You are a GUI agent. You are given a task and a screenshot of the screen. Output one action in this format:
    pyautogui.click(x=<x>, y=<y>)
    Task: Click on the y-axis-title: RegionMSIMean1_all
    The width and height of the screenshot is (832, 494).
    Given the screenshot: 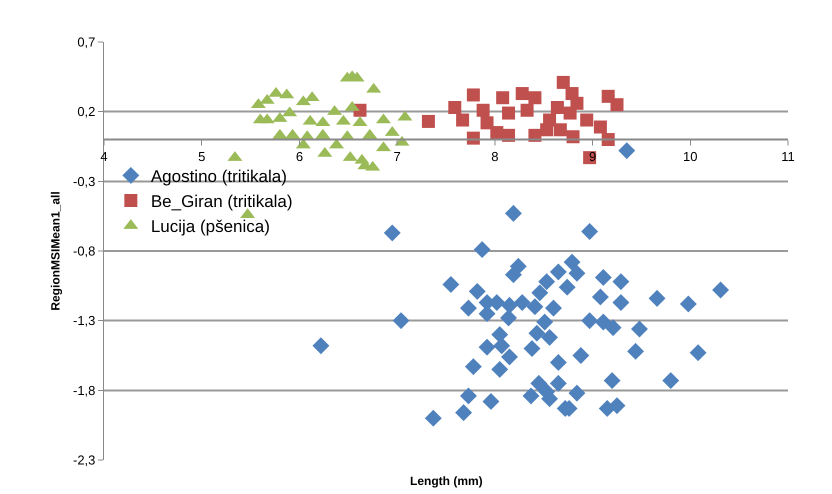 What is the action you would take?
    pyautogui.click(x=55, y=251)
    